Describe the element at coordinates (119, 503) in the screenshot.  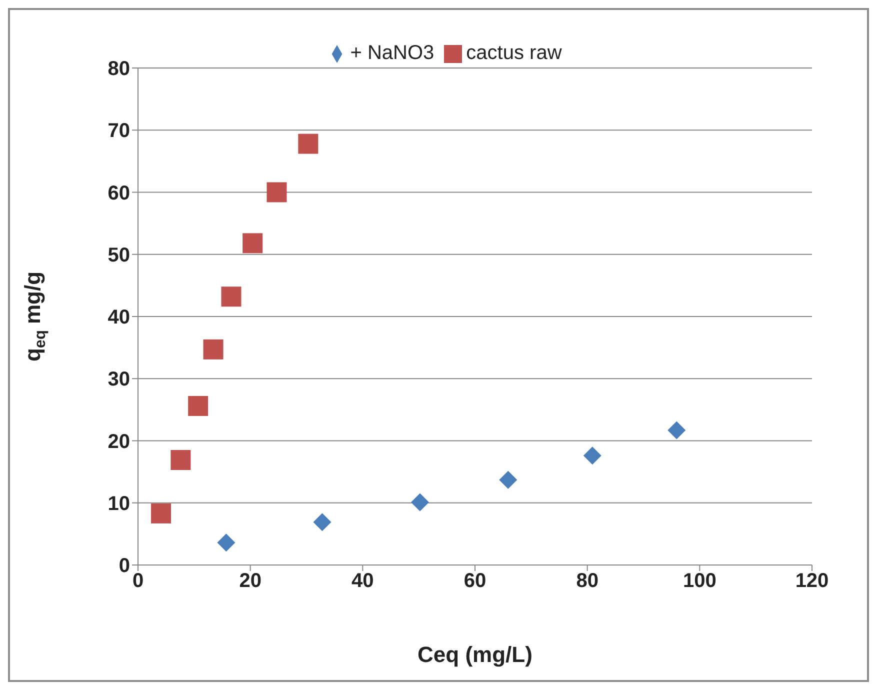
I see `y-tick-label: 10` at that location.